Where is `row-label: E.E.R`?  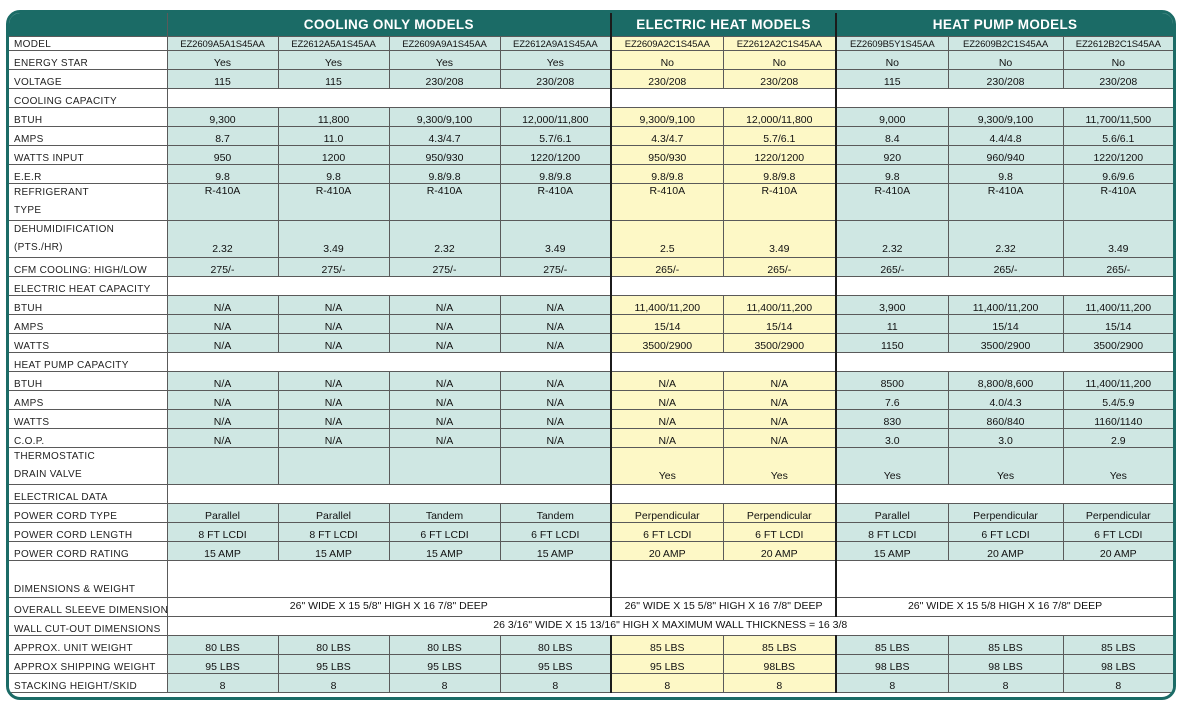 row-label: E.E.R is located at coordinates (88, 174).